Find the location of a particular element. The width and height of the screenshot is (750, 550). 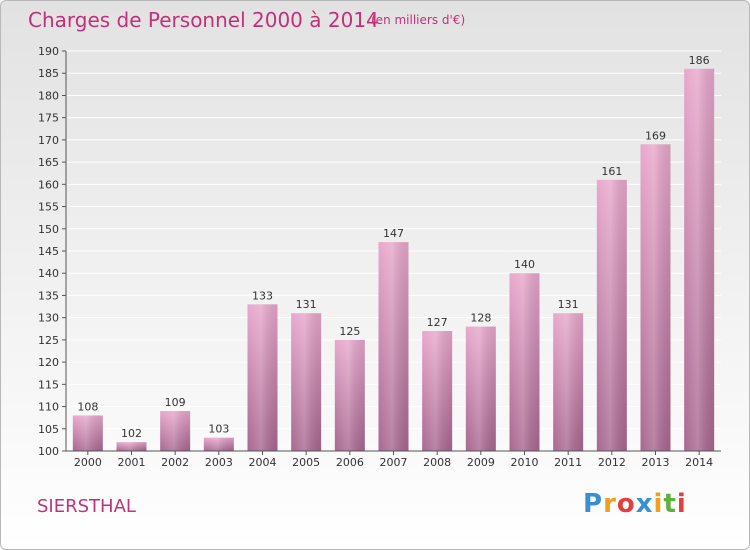

x-tick-label-2005: 2005 is located at coordinates (306, 462).